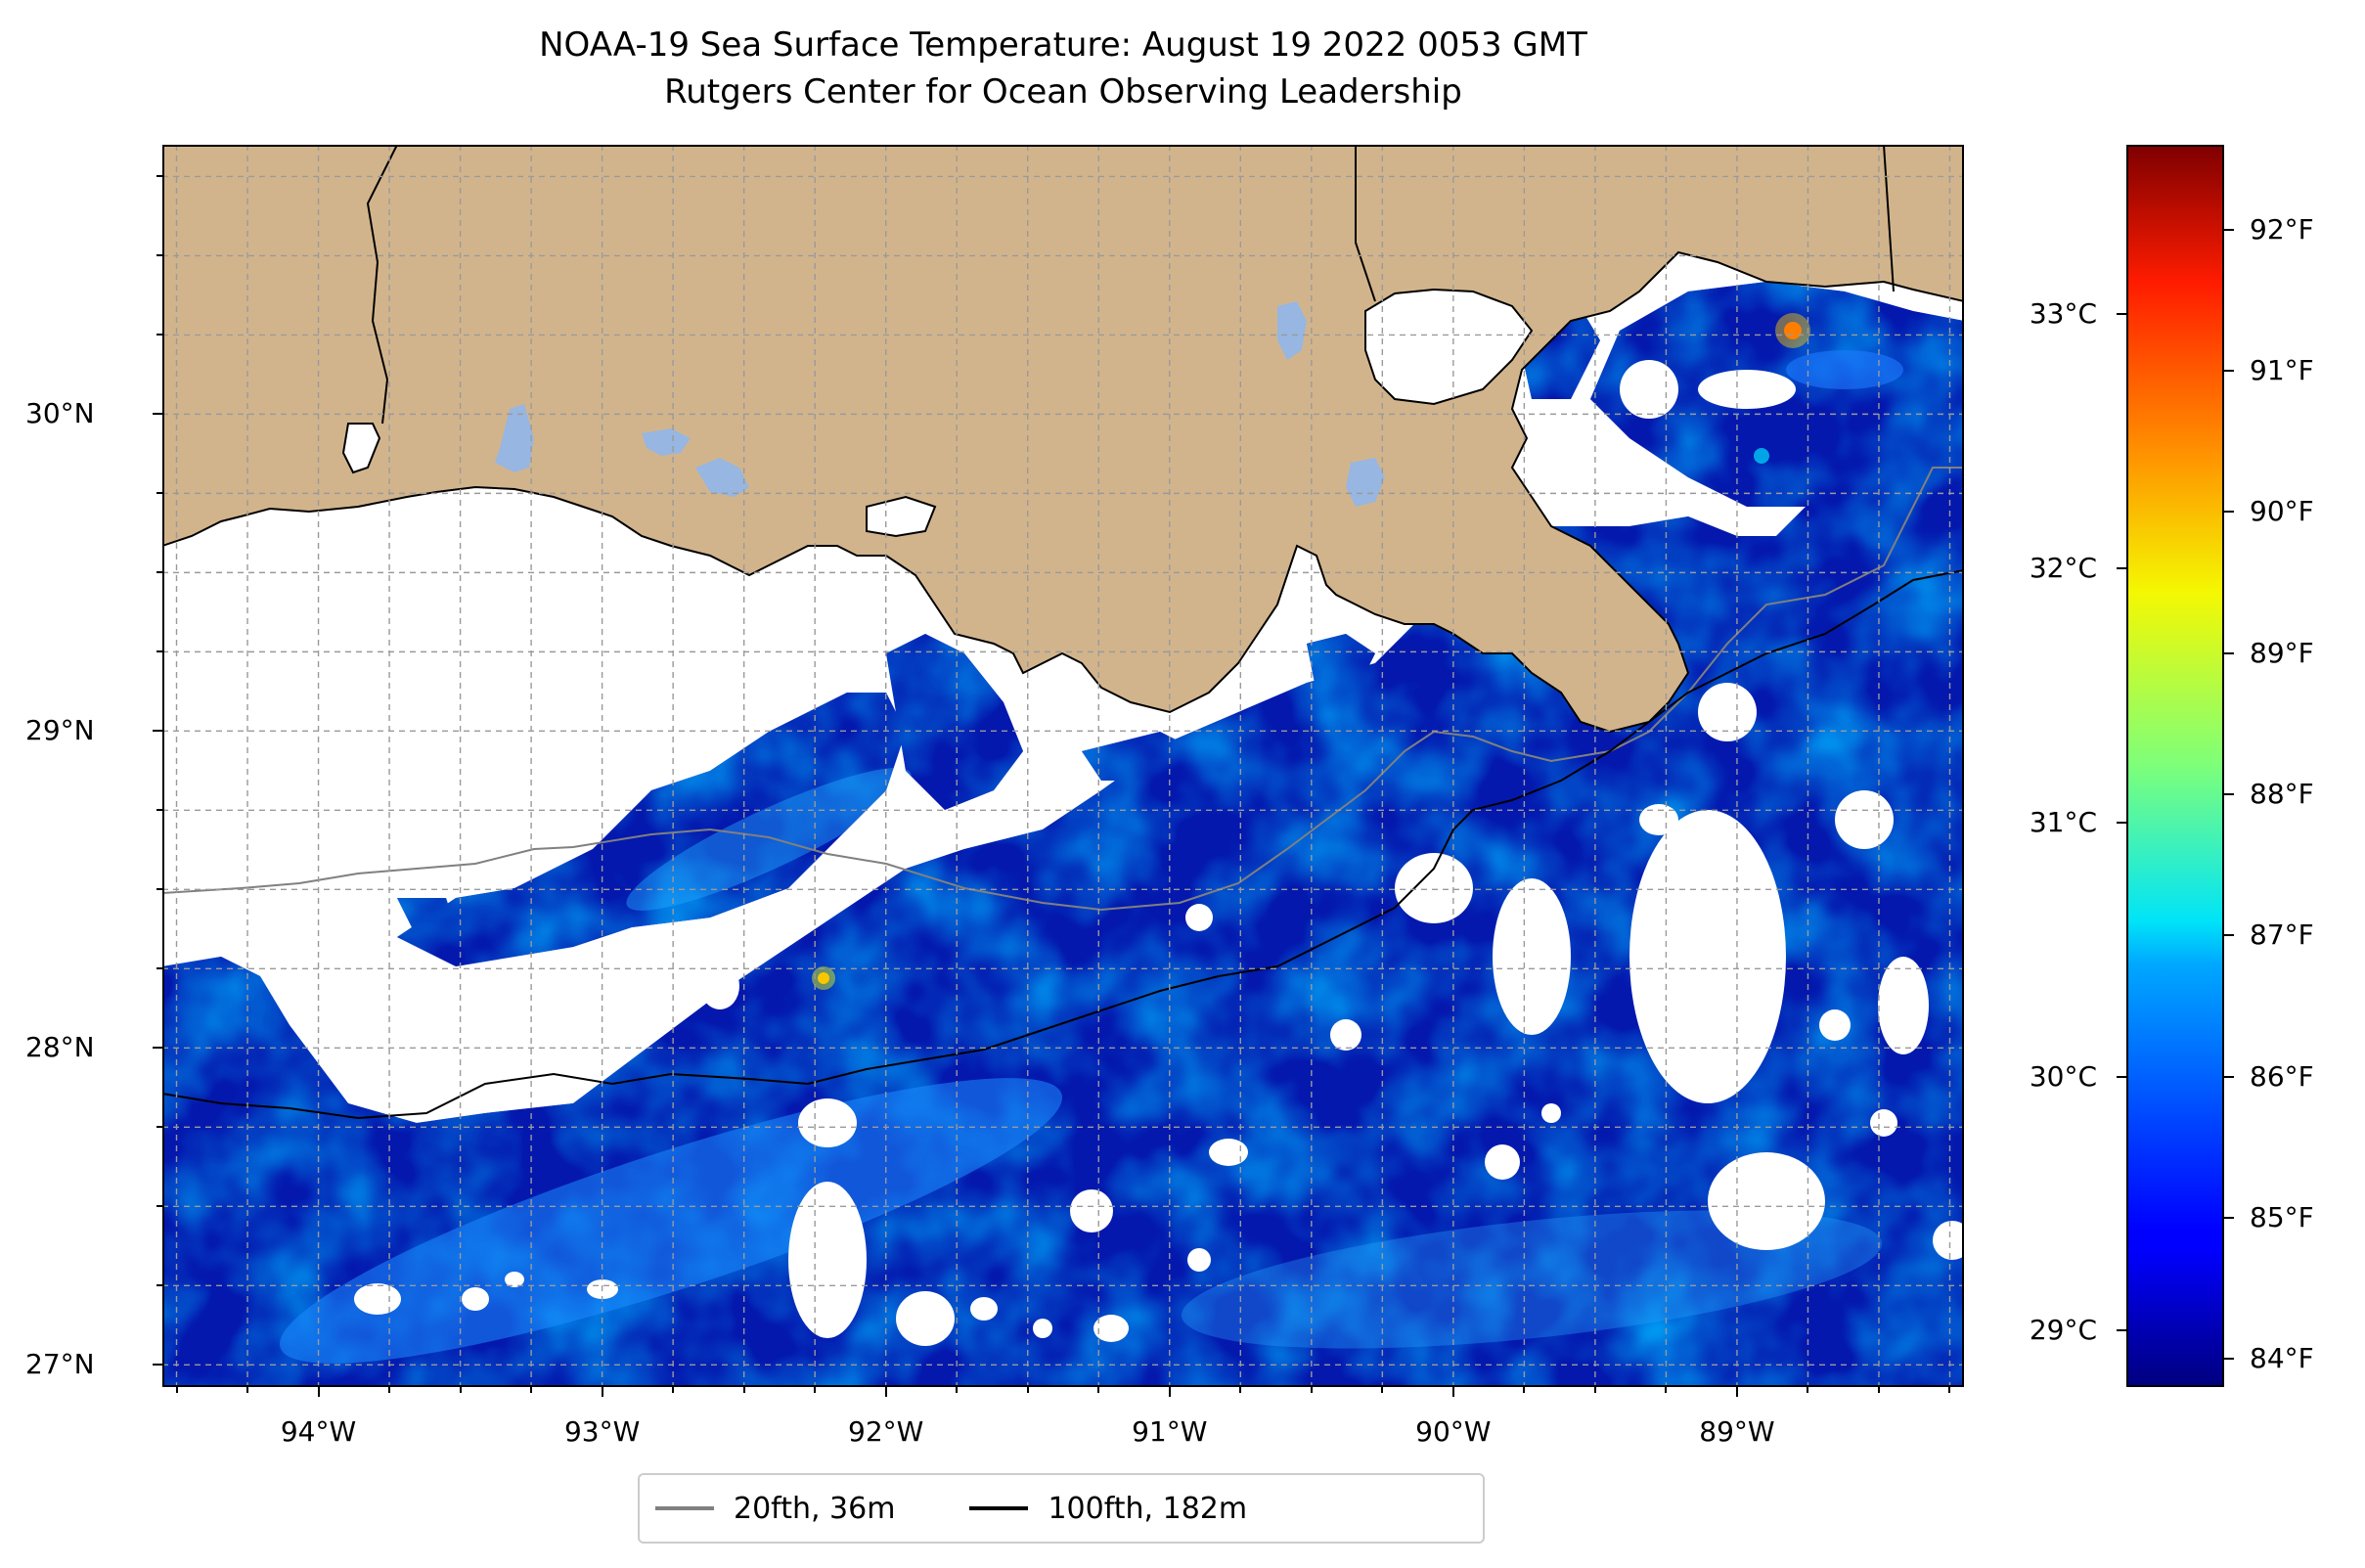 This screenshot has height=1568, width=2365. Describe the element at coordinates (602, 1431) in the screenshot. I see `lon-tick-label: 93°W` at that location.